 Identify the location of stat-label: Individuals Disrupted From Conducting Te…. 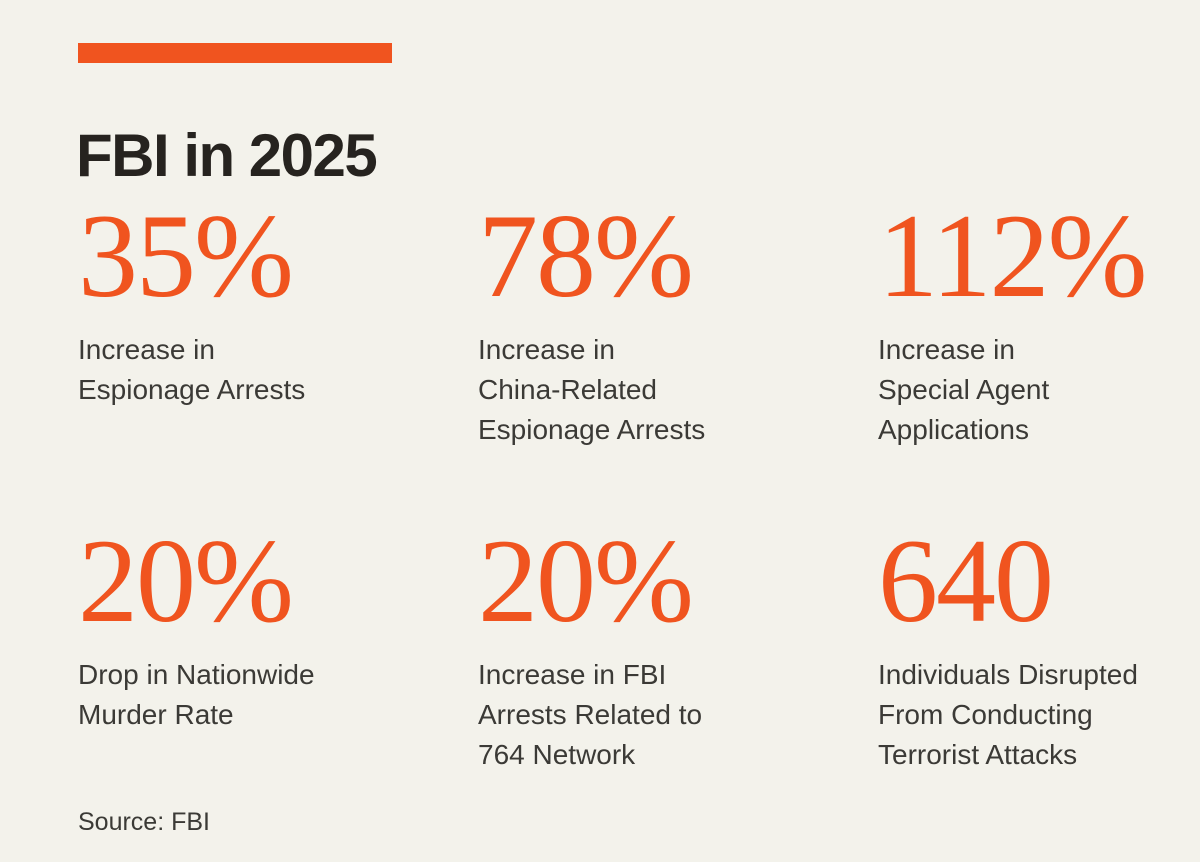
(1008, 714).